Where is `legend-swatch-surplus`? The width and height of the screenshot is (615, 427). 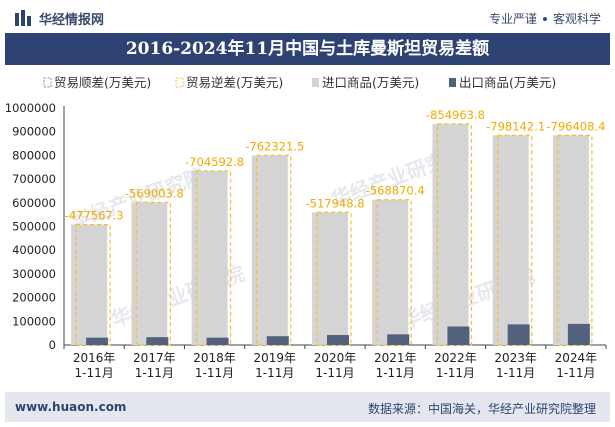
legend-swatch-surplus is located at coordinates (47, 82).